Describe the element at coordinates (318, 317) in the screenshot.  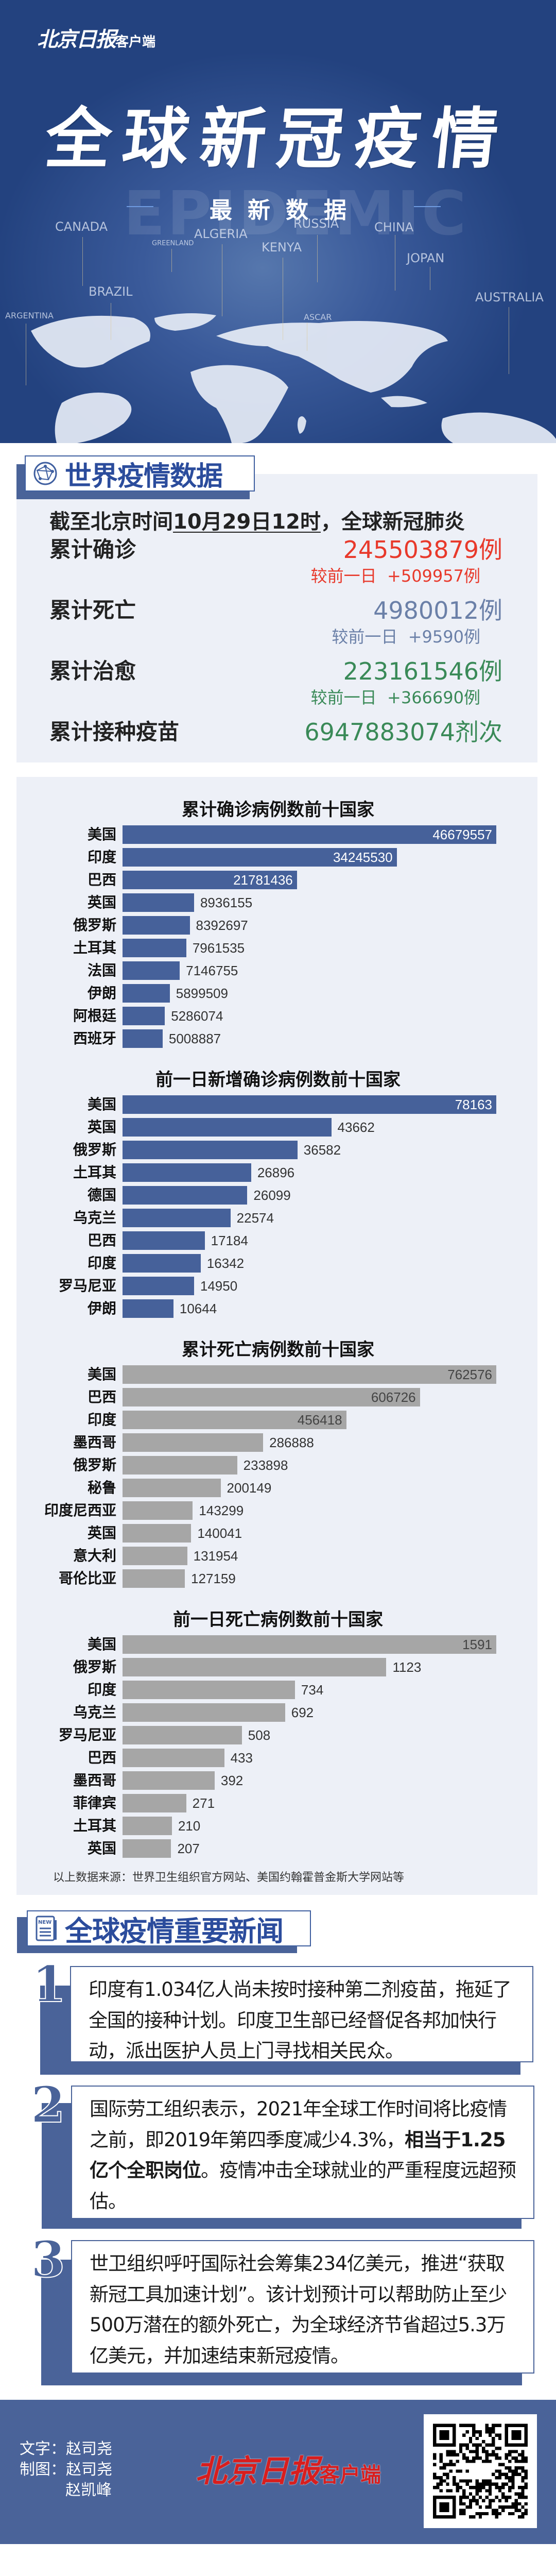
I see `map-label: ASCAR` at that location.